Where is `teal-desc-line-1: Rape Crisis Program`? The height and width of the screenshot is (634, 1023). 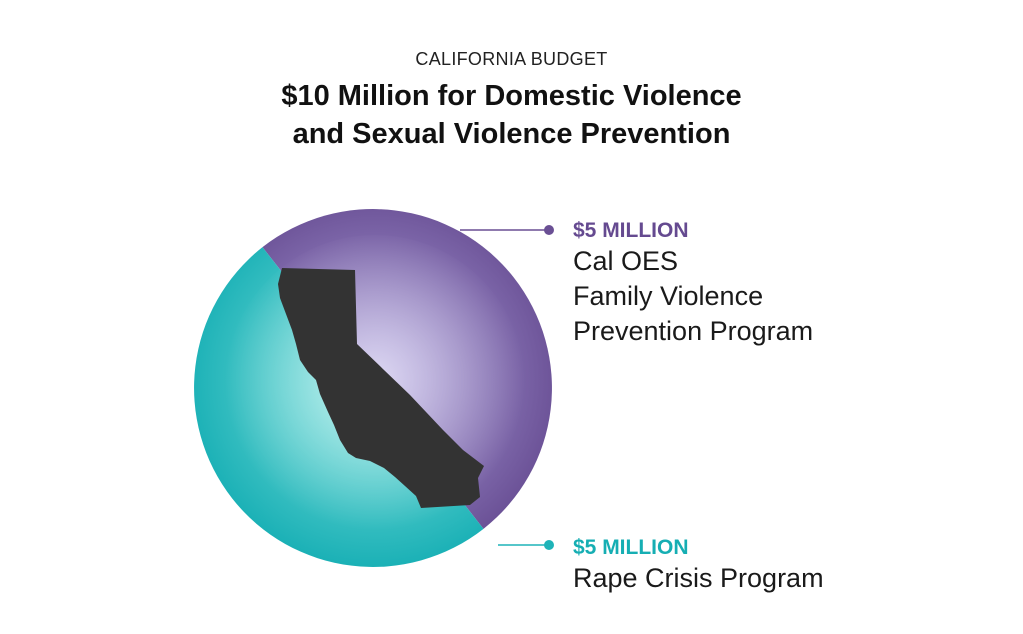
teal-desc-line-1: Rape Crisis Program is located at coordinates (698, 578).